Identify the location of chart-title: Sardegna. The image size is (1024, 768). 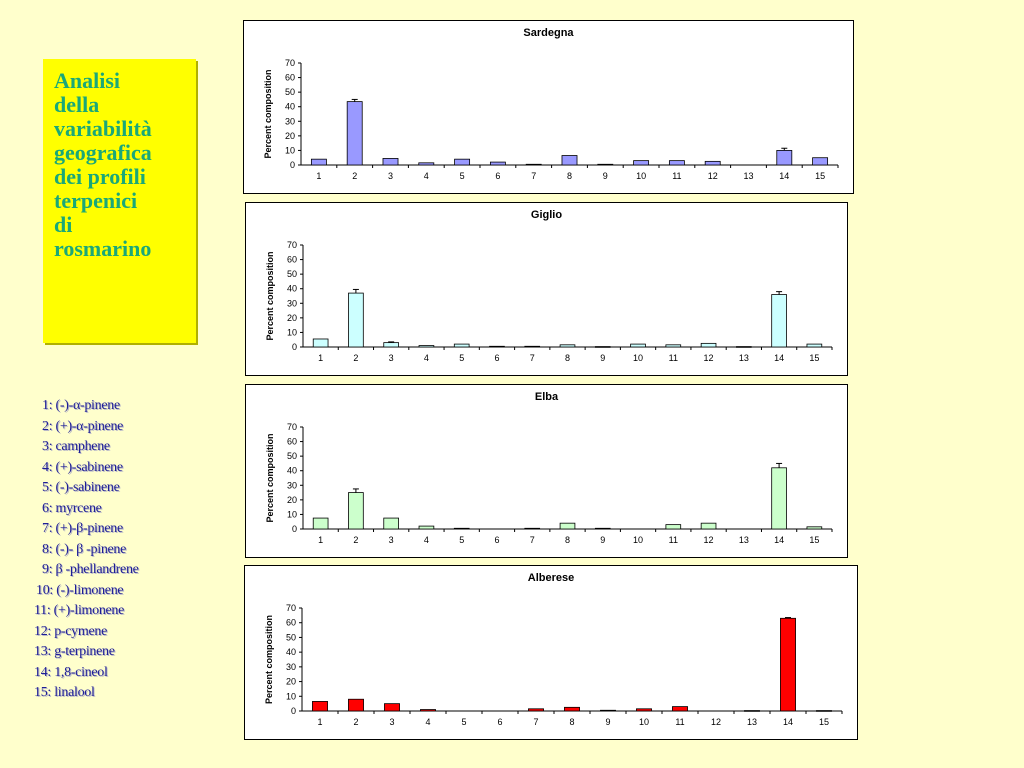
(548, 33).